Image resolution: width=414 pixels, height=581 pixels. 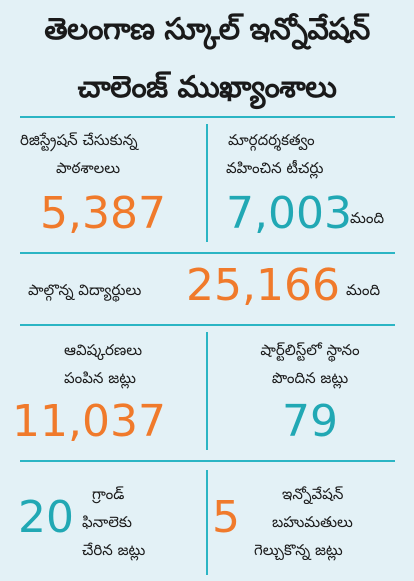 I want to click on stat-finale-label-1: గ్రాండ్, so click(x=108, y=494).